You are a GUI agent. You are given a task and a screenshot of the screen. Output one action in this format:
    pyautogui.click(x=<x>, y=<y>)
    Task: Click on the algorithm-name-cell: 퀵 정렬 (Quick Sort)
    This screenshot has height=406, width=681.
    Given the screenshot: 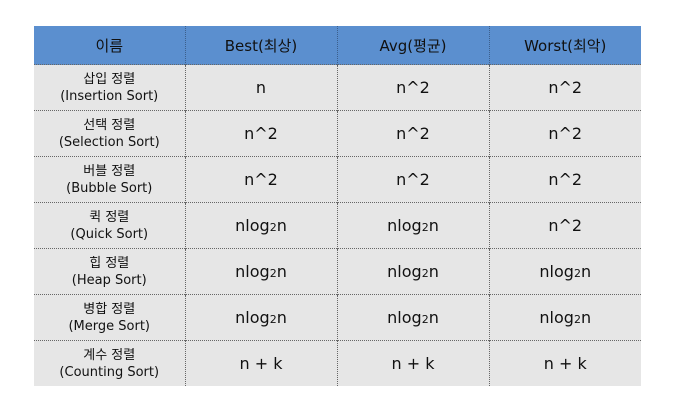 What is the action you would take?
    pyautogui.click(x=109, y=225)
    